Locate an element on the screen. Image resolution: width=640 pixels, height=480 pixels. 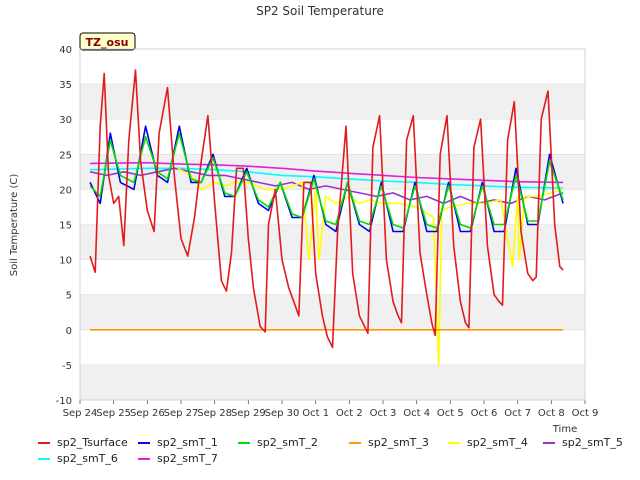
x-axis-label: Time is located at coordinates (564, 429).